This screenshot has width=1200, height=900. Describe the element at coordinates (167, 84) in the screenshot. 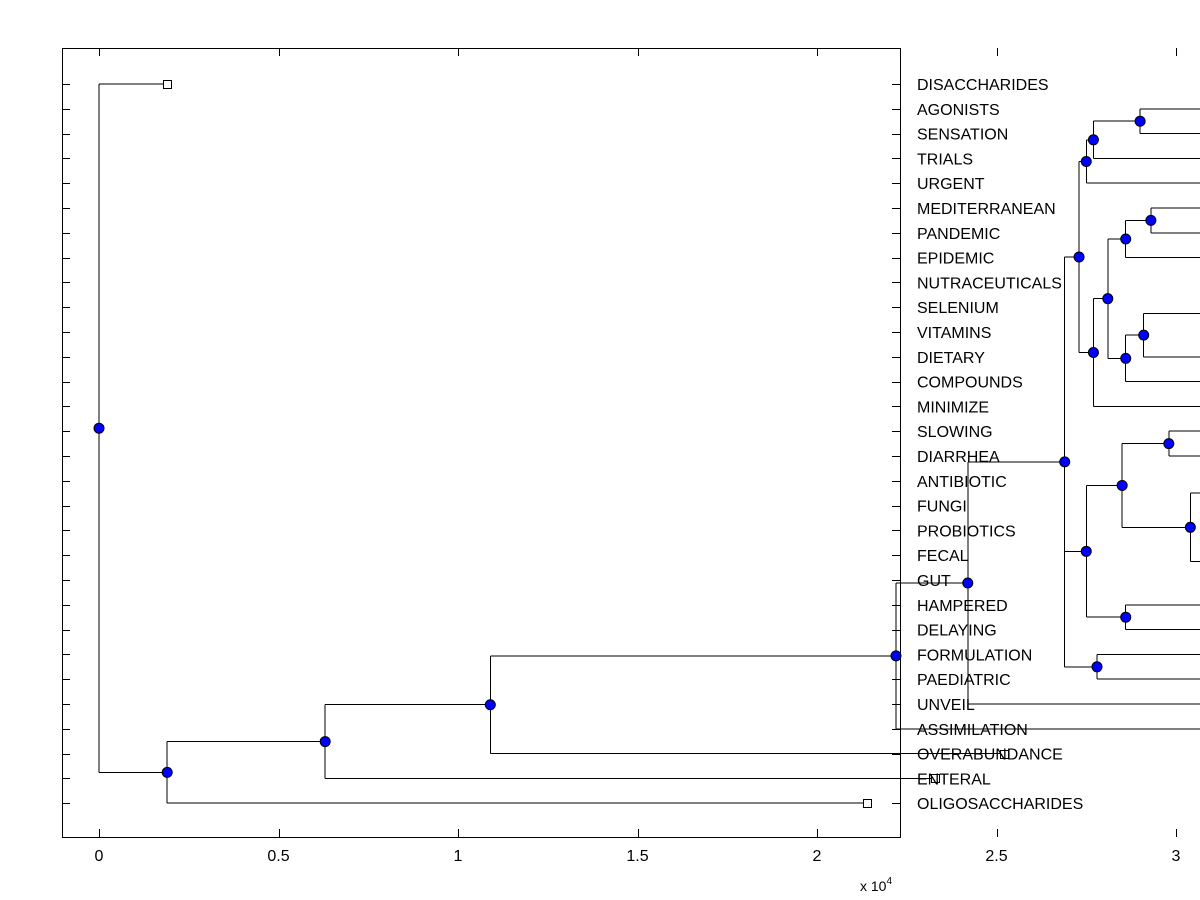

I see `leaf-marker-disaccharides` at that location.